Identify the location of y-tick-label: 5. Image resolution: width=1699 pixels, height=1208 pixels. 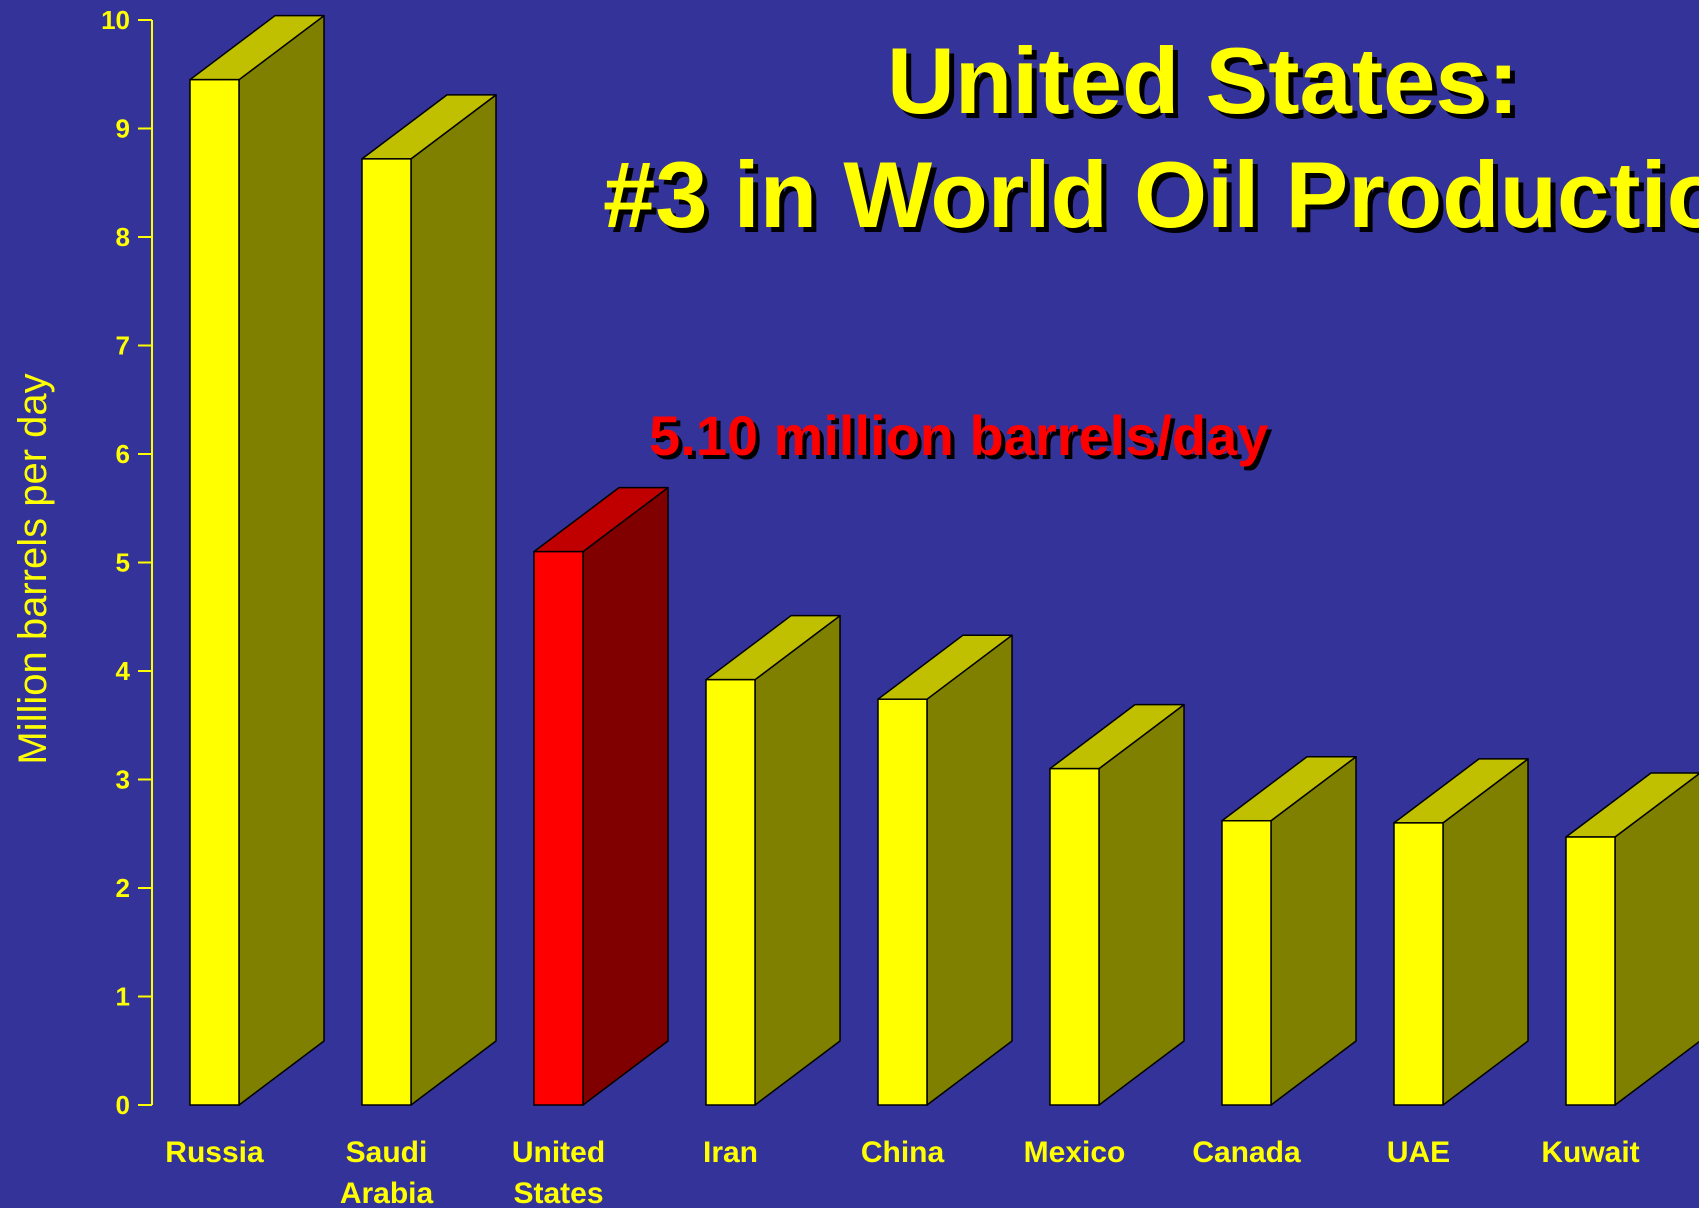
(123, 563).